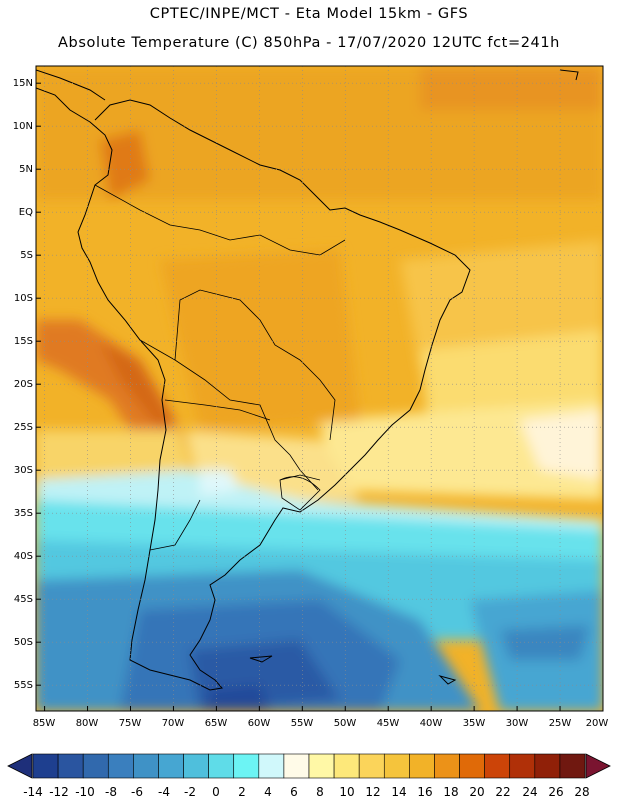  Describe the element at coordinates (581, 792) in the screenshot. I see `colorbar-label: 28` at that location.